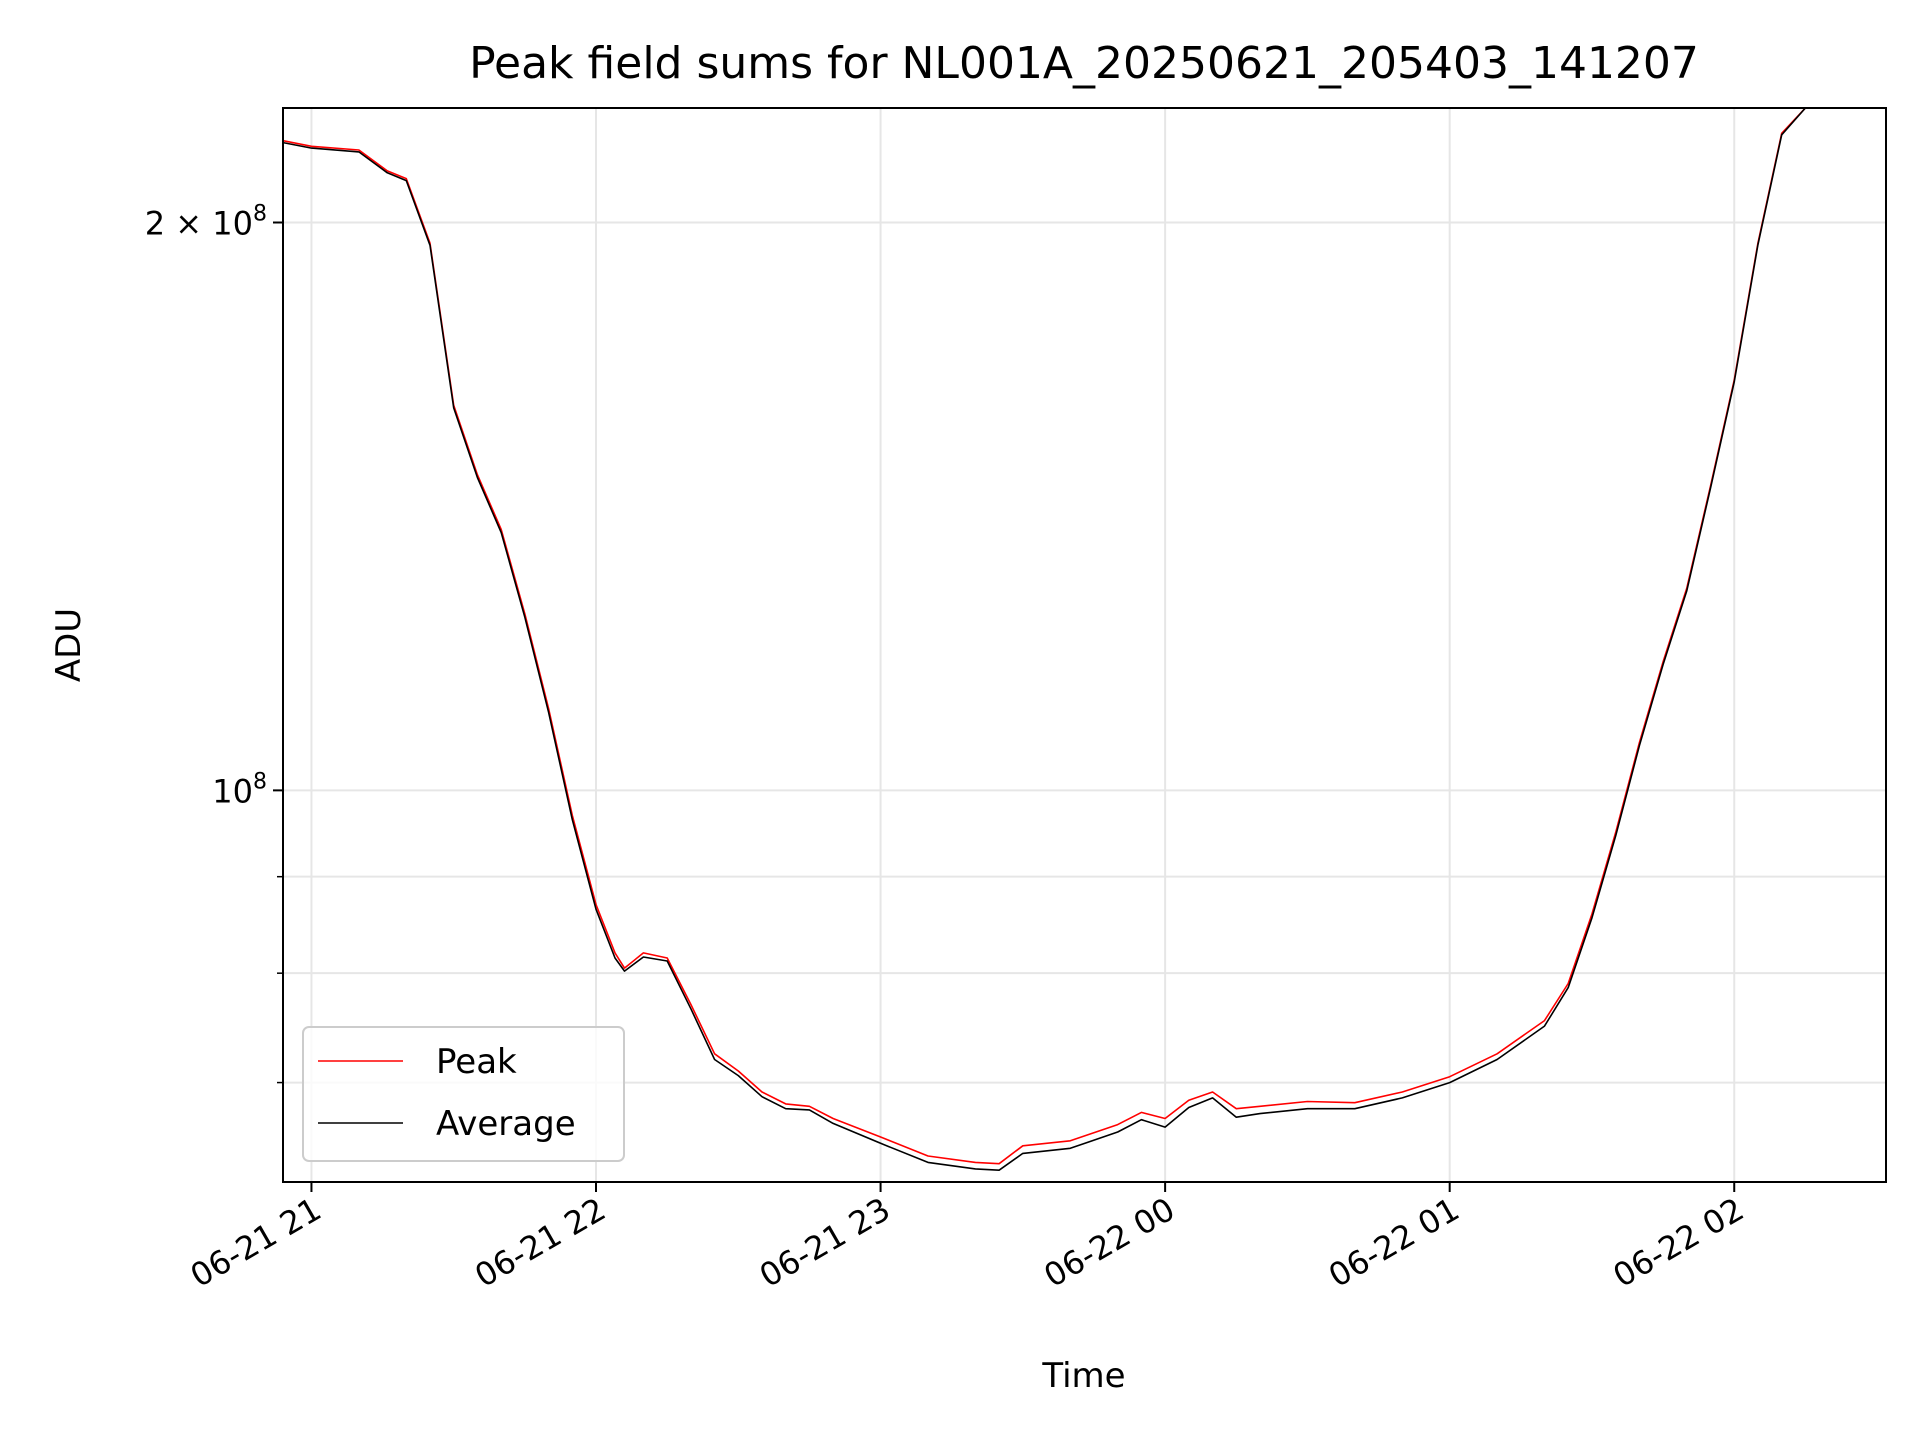  What do you see at coordinates (69, 645) in the screenshot?
I see `y-axis-label: ADU` at bounding box center [69, 645].